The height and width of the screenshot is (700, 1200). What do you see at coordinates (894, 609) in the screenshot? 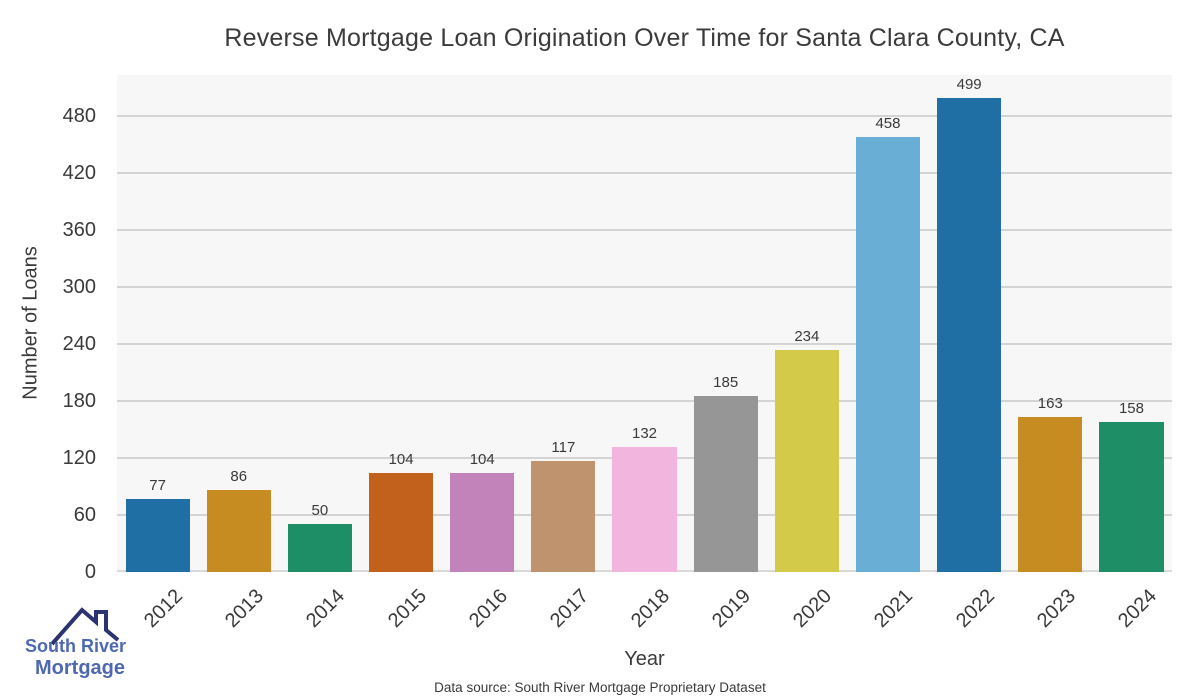
I see `x-tick-label: 2021` at bounding box center [894, 609].